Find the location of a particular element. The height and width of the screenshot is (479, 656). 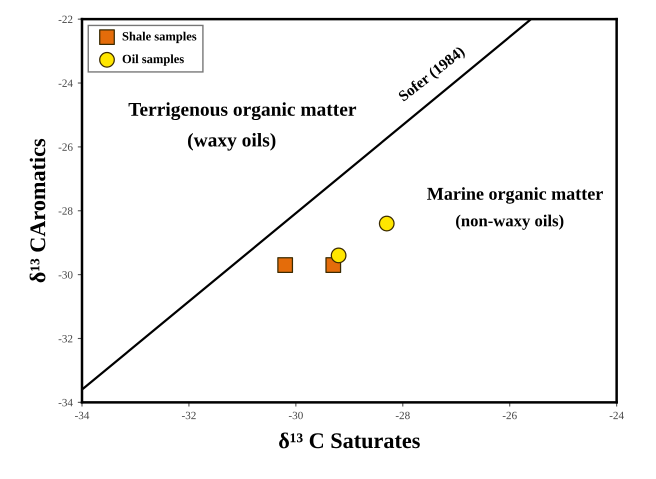

y-tick-label: -24 is located at coordinates (65, 83).